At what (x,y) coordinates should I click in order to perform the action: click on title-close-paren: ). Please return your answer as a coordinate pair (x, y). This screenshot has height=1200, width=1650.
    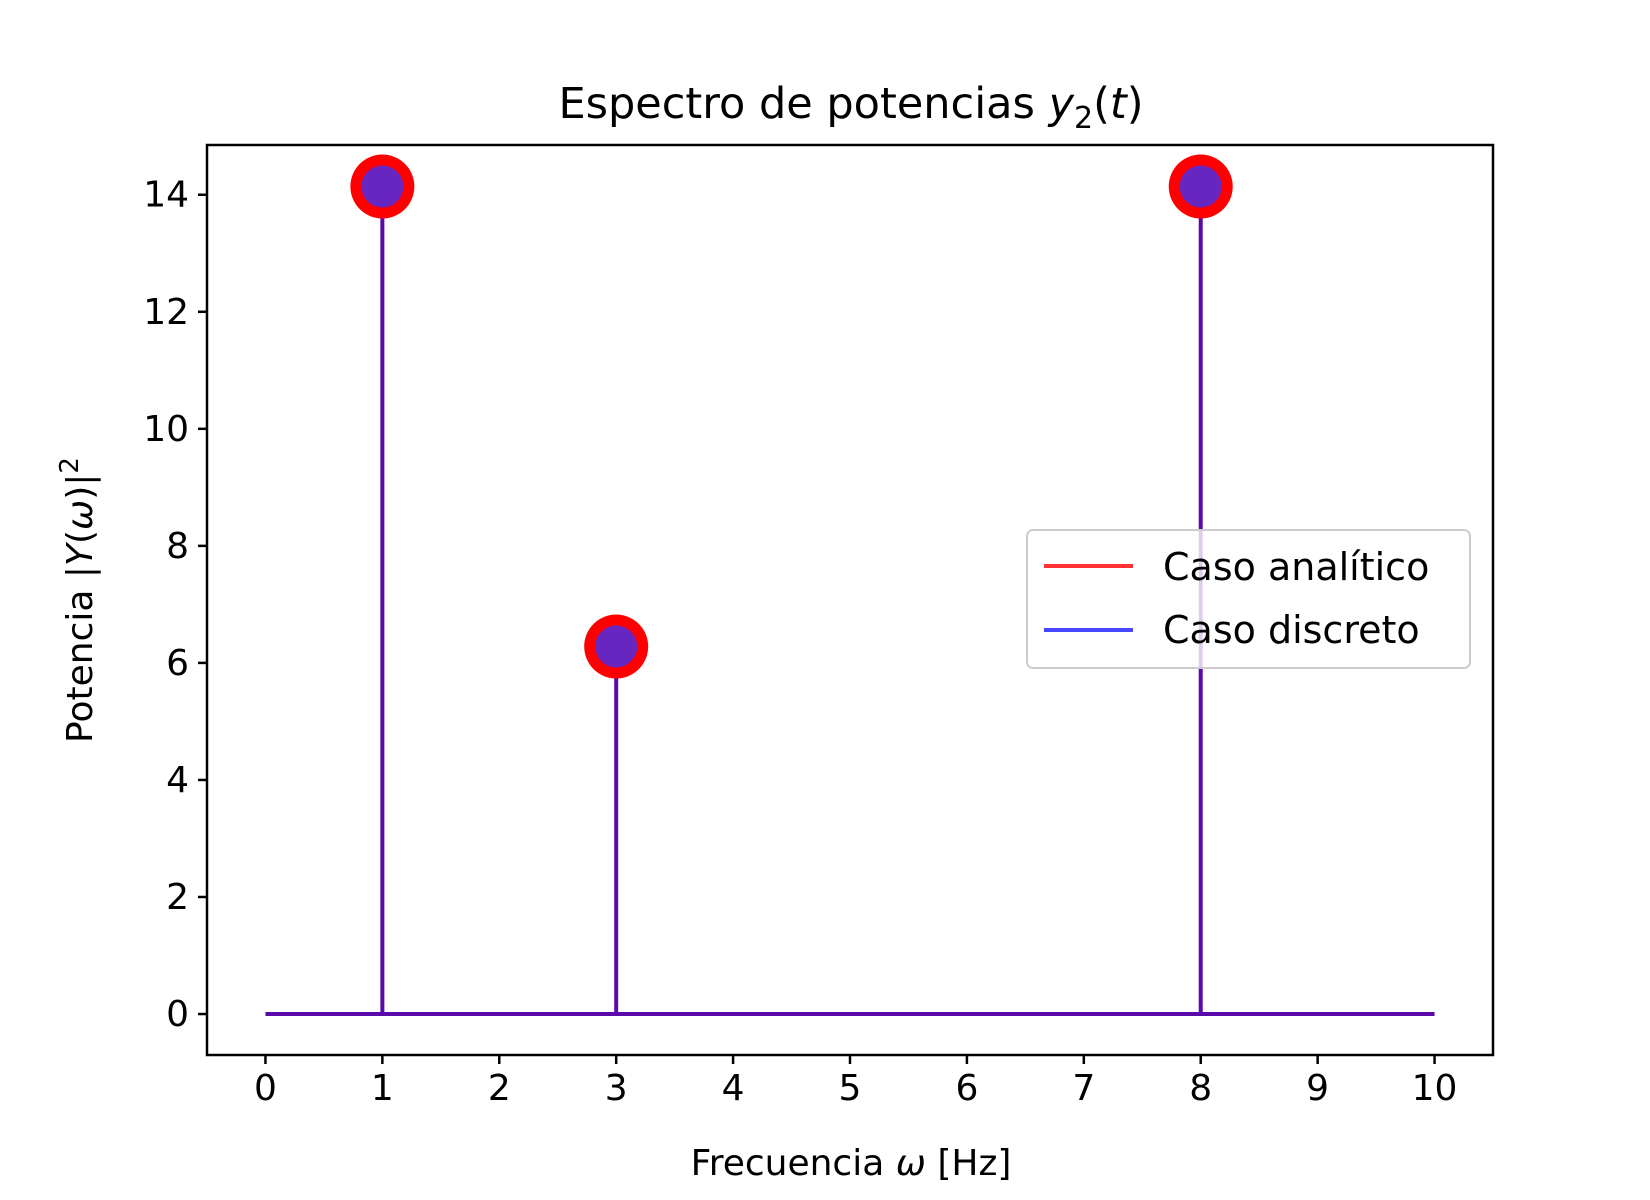
    Looking at the image, I should click on (1135, 104).